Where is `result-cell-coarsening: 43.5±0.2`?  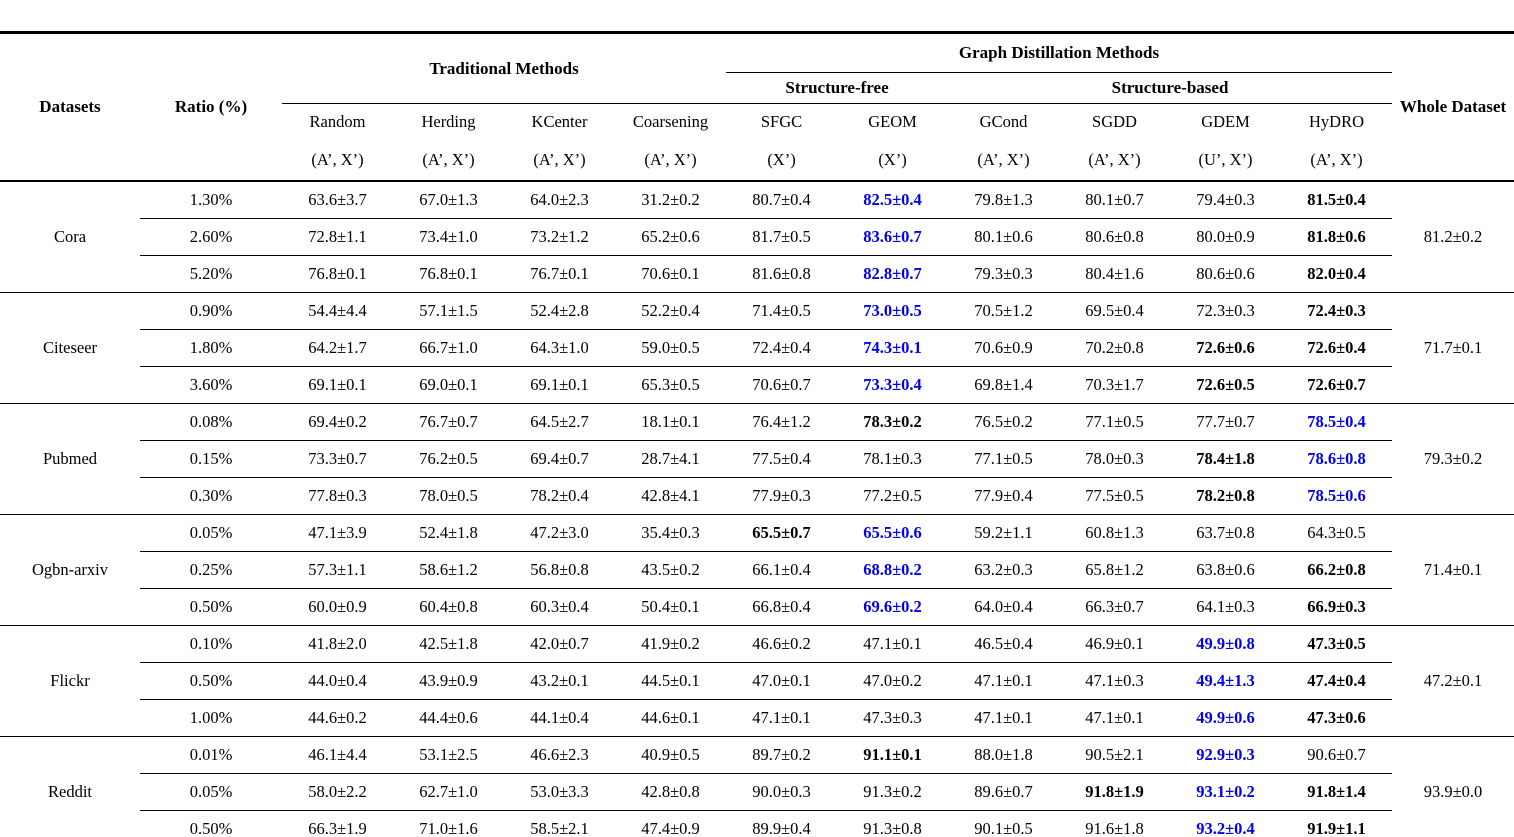
result-cell-coarsening: 43.5±0.2 is located at coordinates (671, 570).